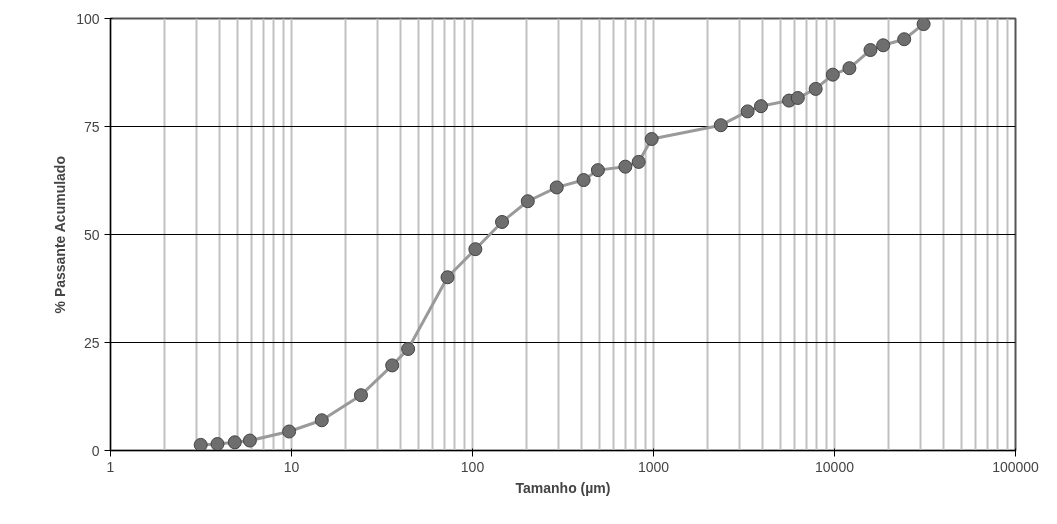 This screenshot has width=1057, height=524. I want to click on y-axis-title: % Passante Acumulado, so click(60, 235).